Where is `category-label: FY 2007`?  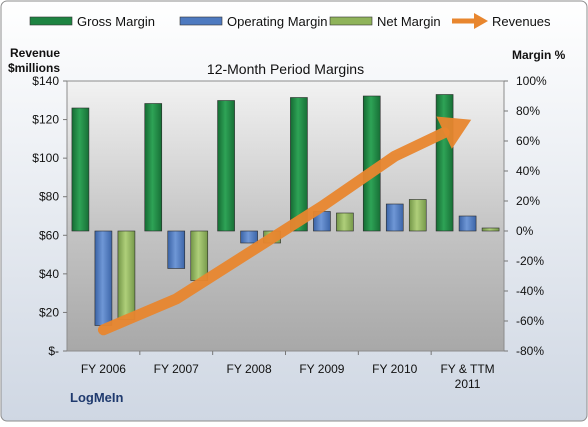
category-label: FY 2007 is located at coordinates (176, 369).